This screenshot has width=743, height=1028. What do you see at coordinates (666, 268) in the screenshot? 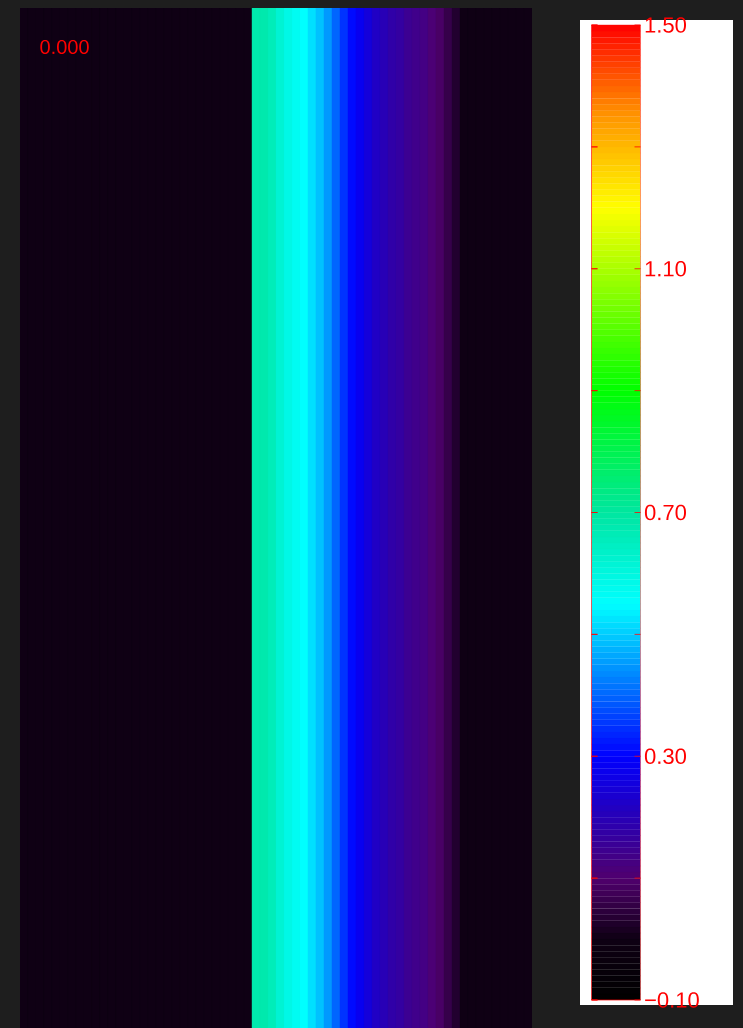
I see `color-bar-label: 1.10` at bounding box center [666, 268].